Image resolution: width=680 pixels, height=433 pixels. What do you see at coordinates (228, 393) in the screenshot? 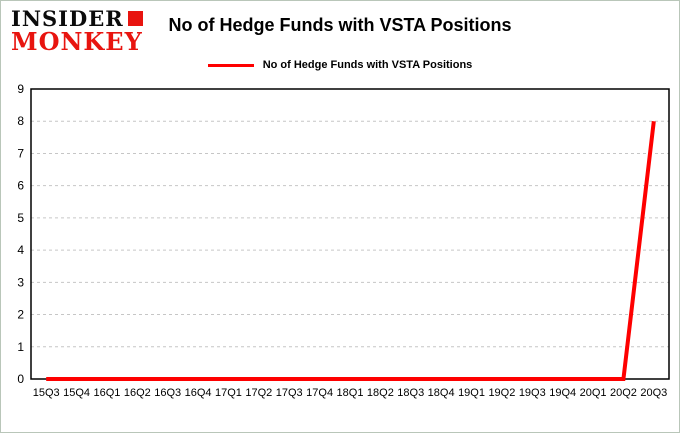
I see `x-tick-label: 17Q1` at bounding box center [228, 393].